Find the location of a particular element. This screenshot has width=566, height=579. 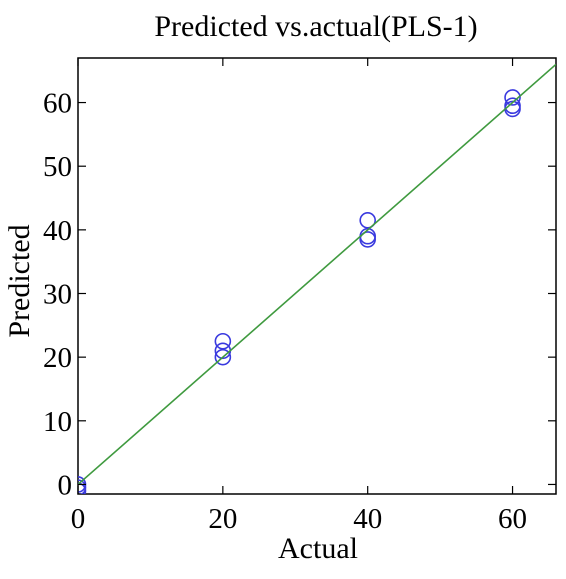

x-tick-label: 0 is located at coordinates (78, 519).